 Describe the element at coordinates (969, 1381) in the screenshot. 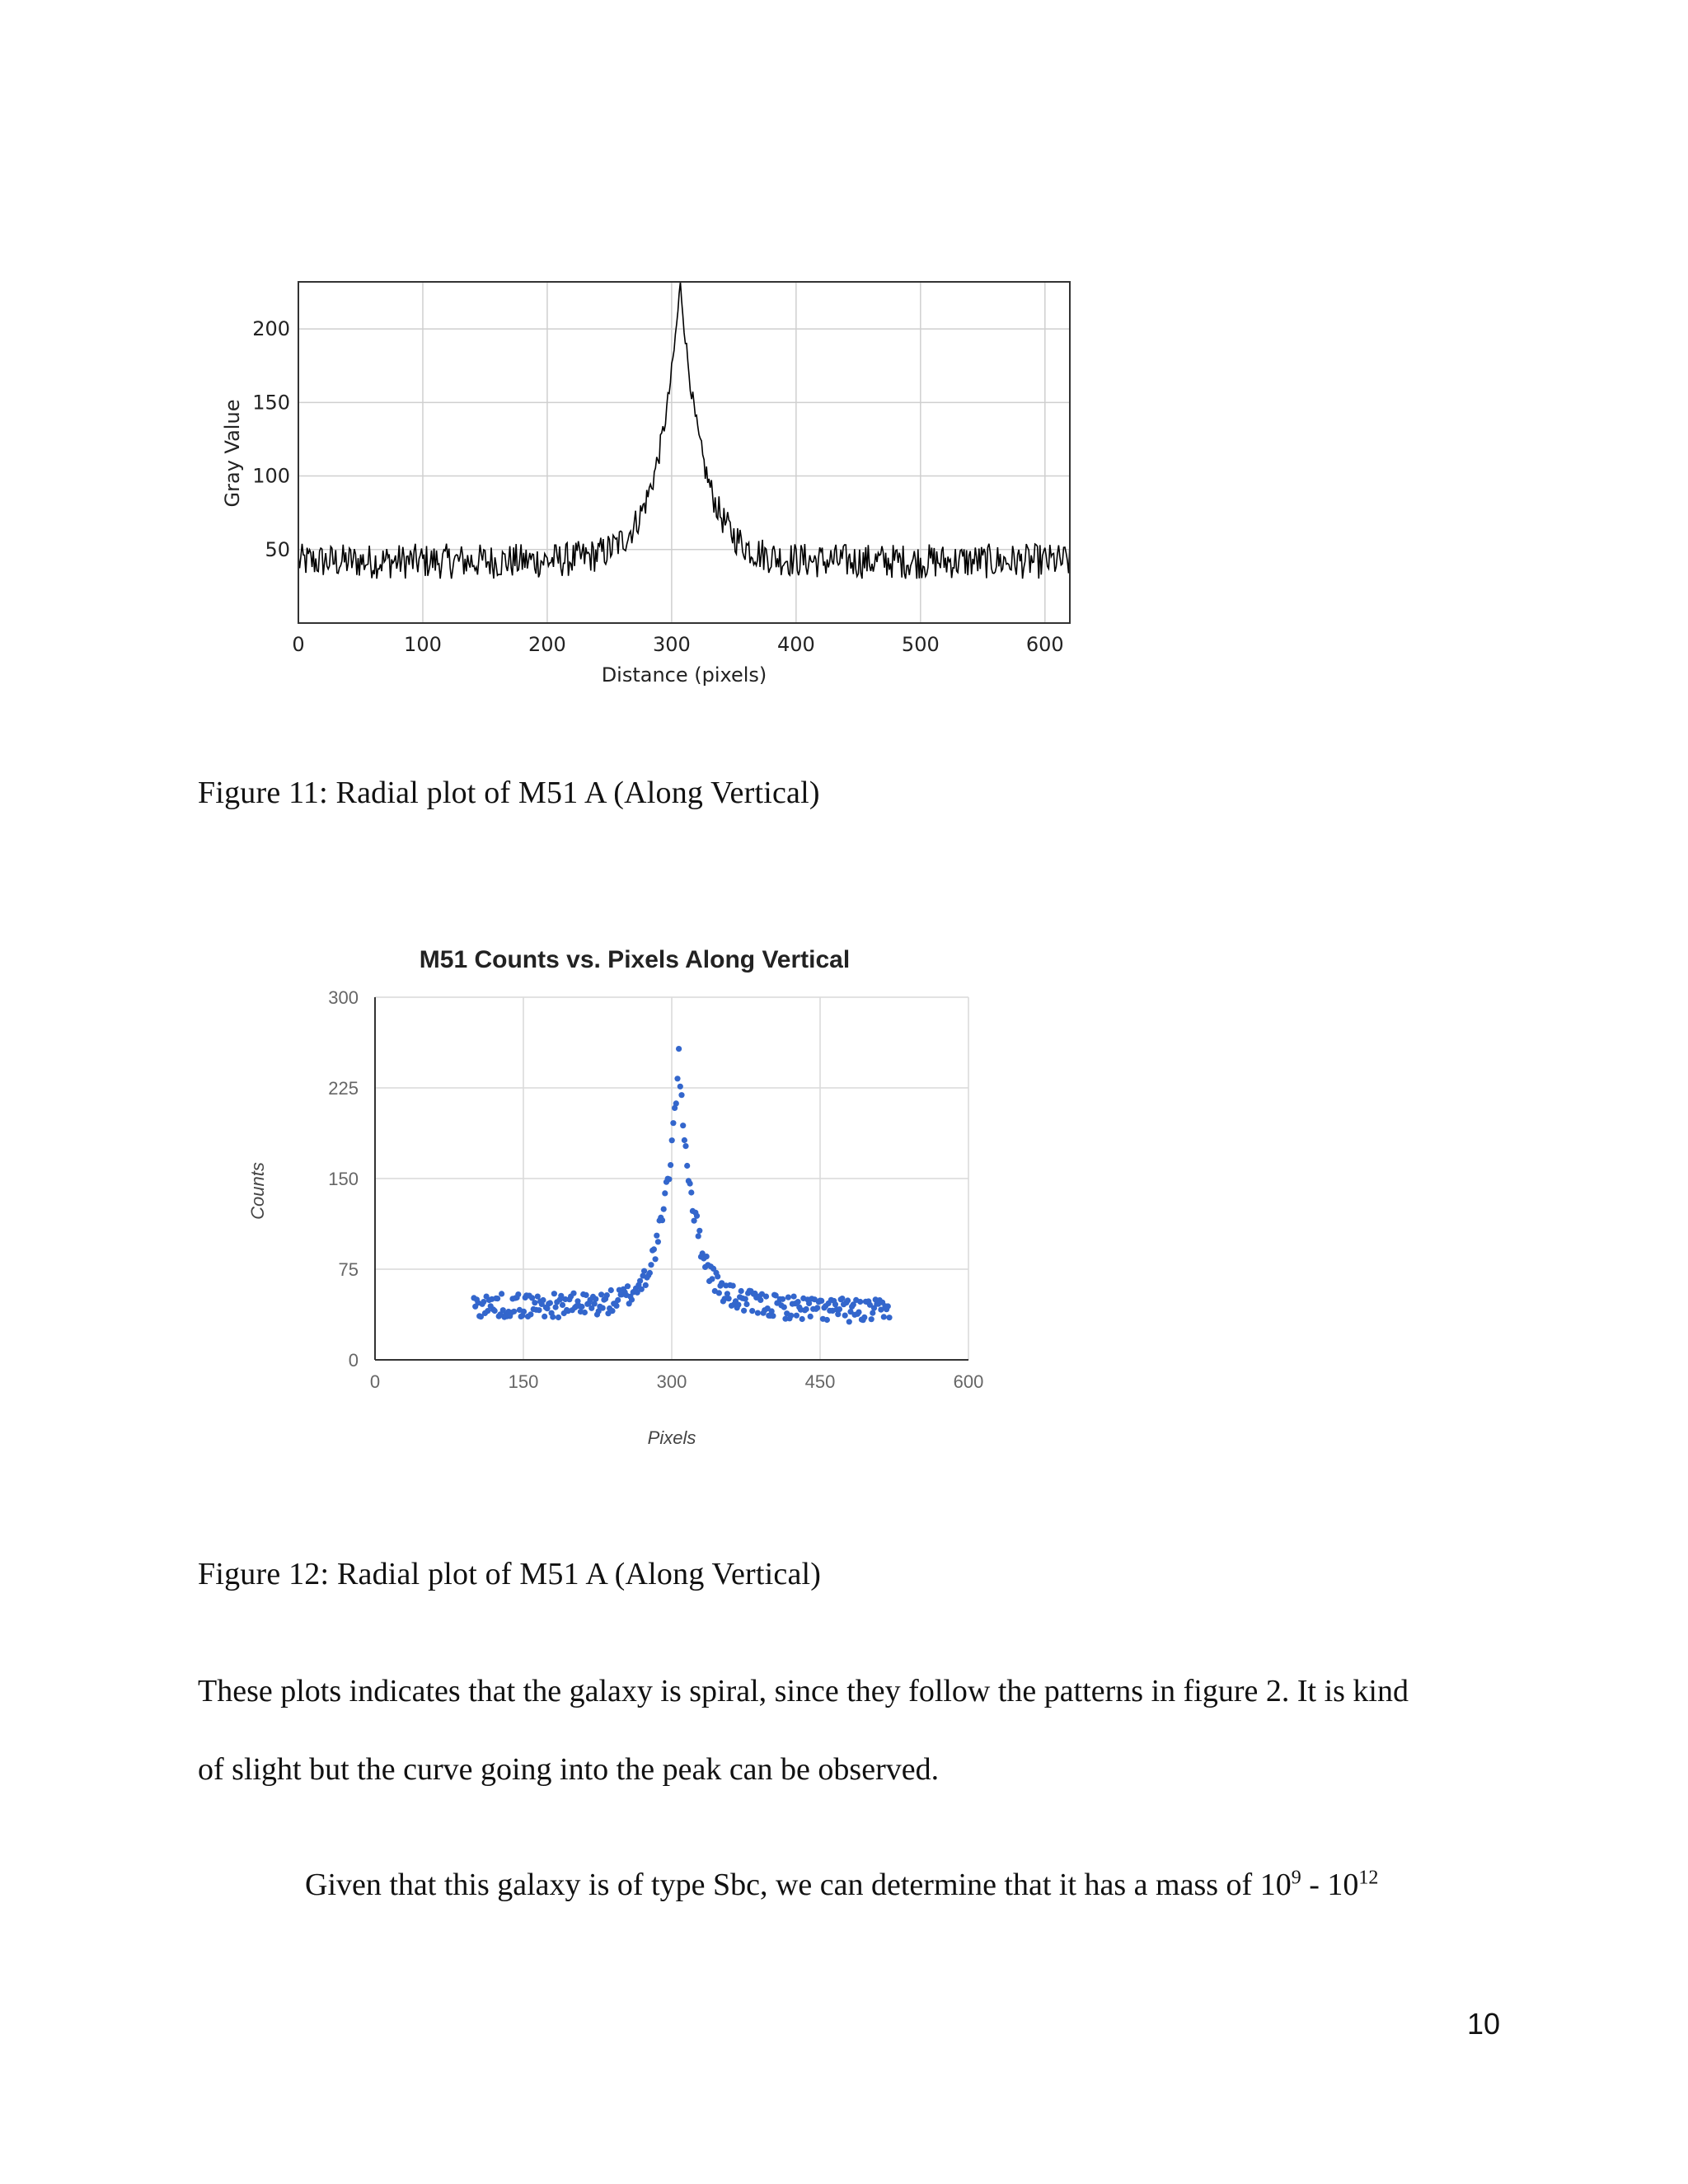

I see `figure-12-x-tick-600: 600` at that location.